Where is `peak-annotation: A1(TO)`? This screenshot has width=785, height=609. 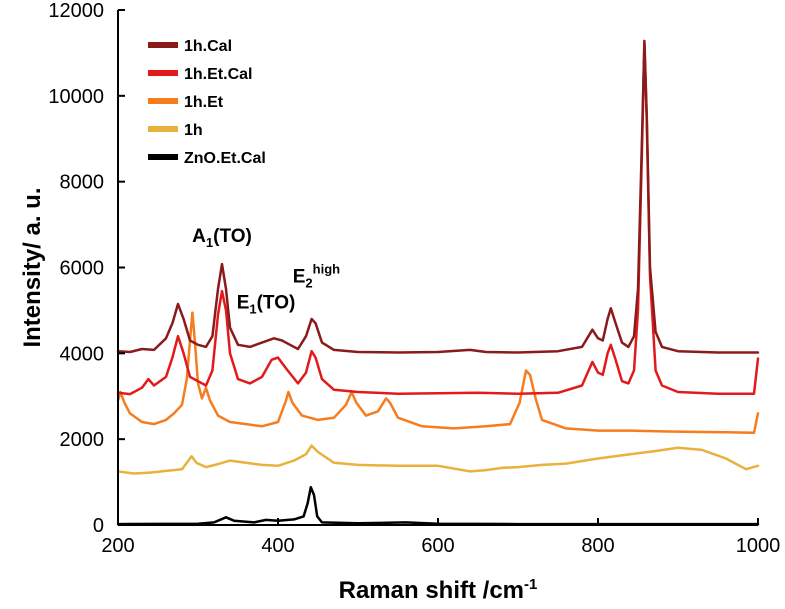
peak-annotation: A1(TO) is located at coordinates (222, 238).